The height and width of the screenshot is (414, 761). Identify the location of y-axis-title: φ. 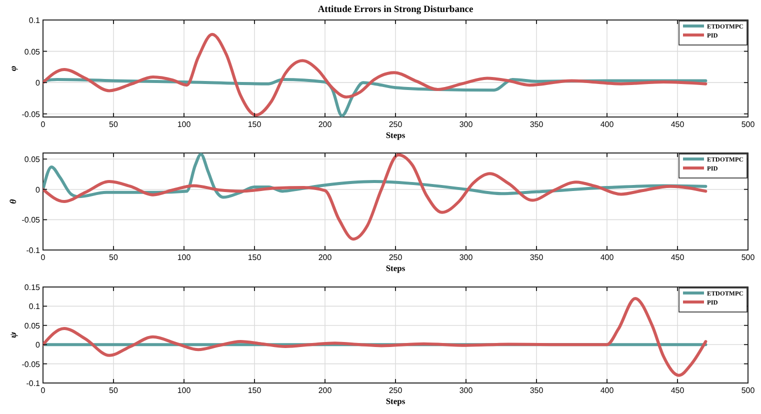
(13, 69).